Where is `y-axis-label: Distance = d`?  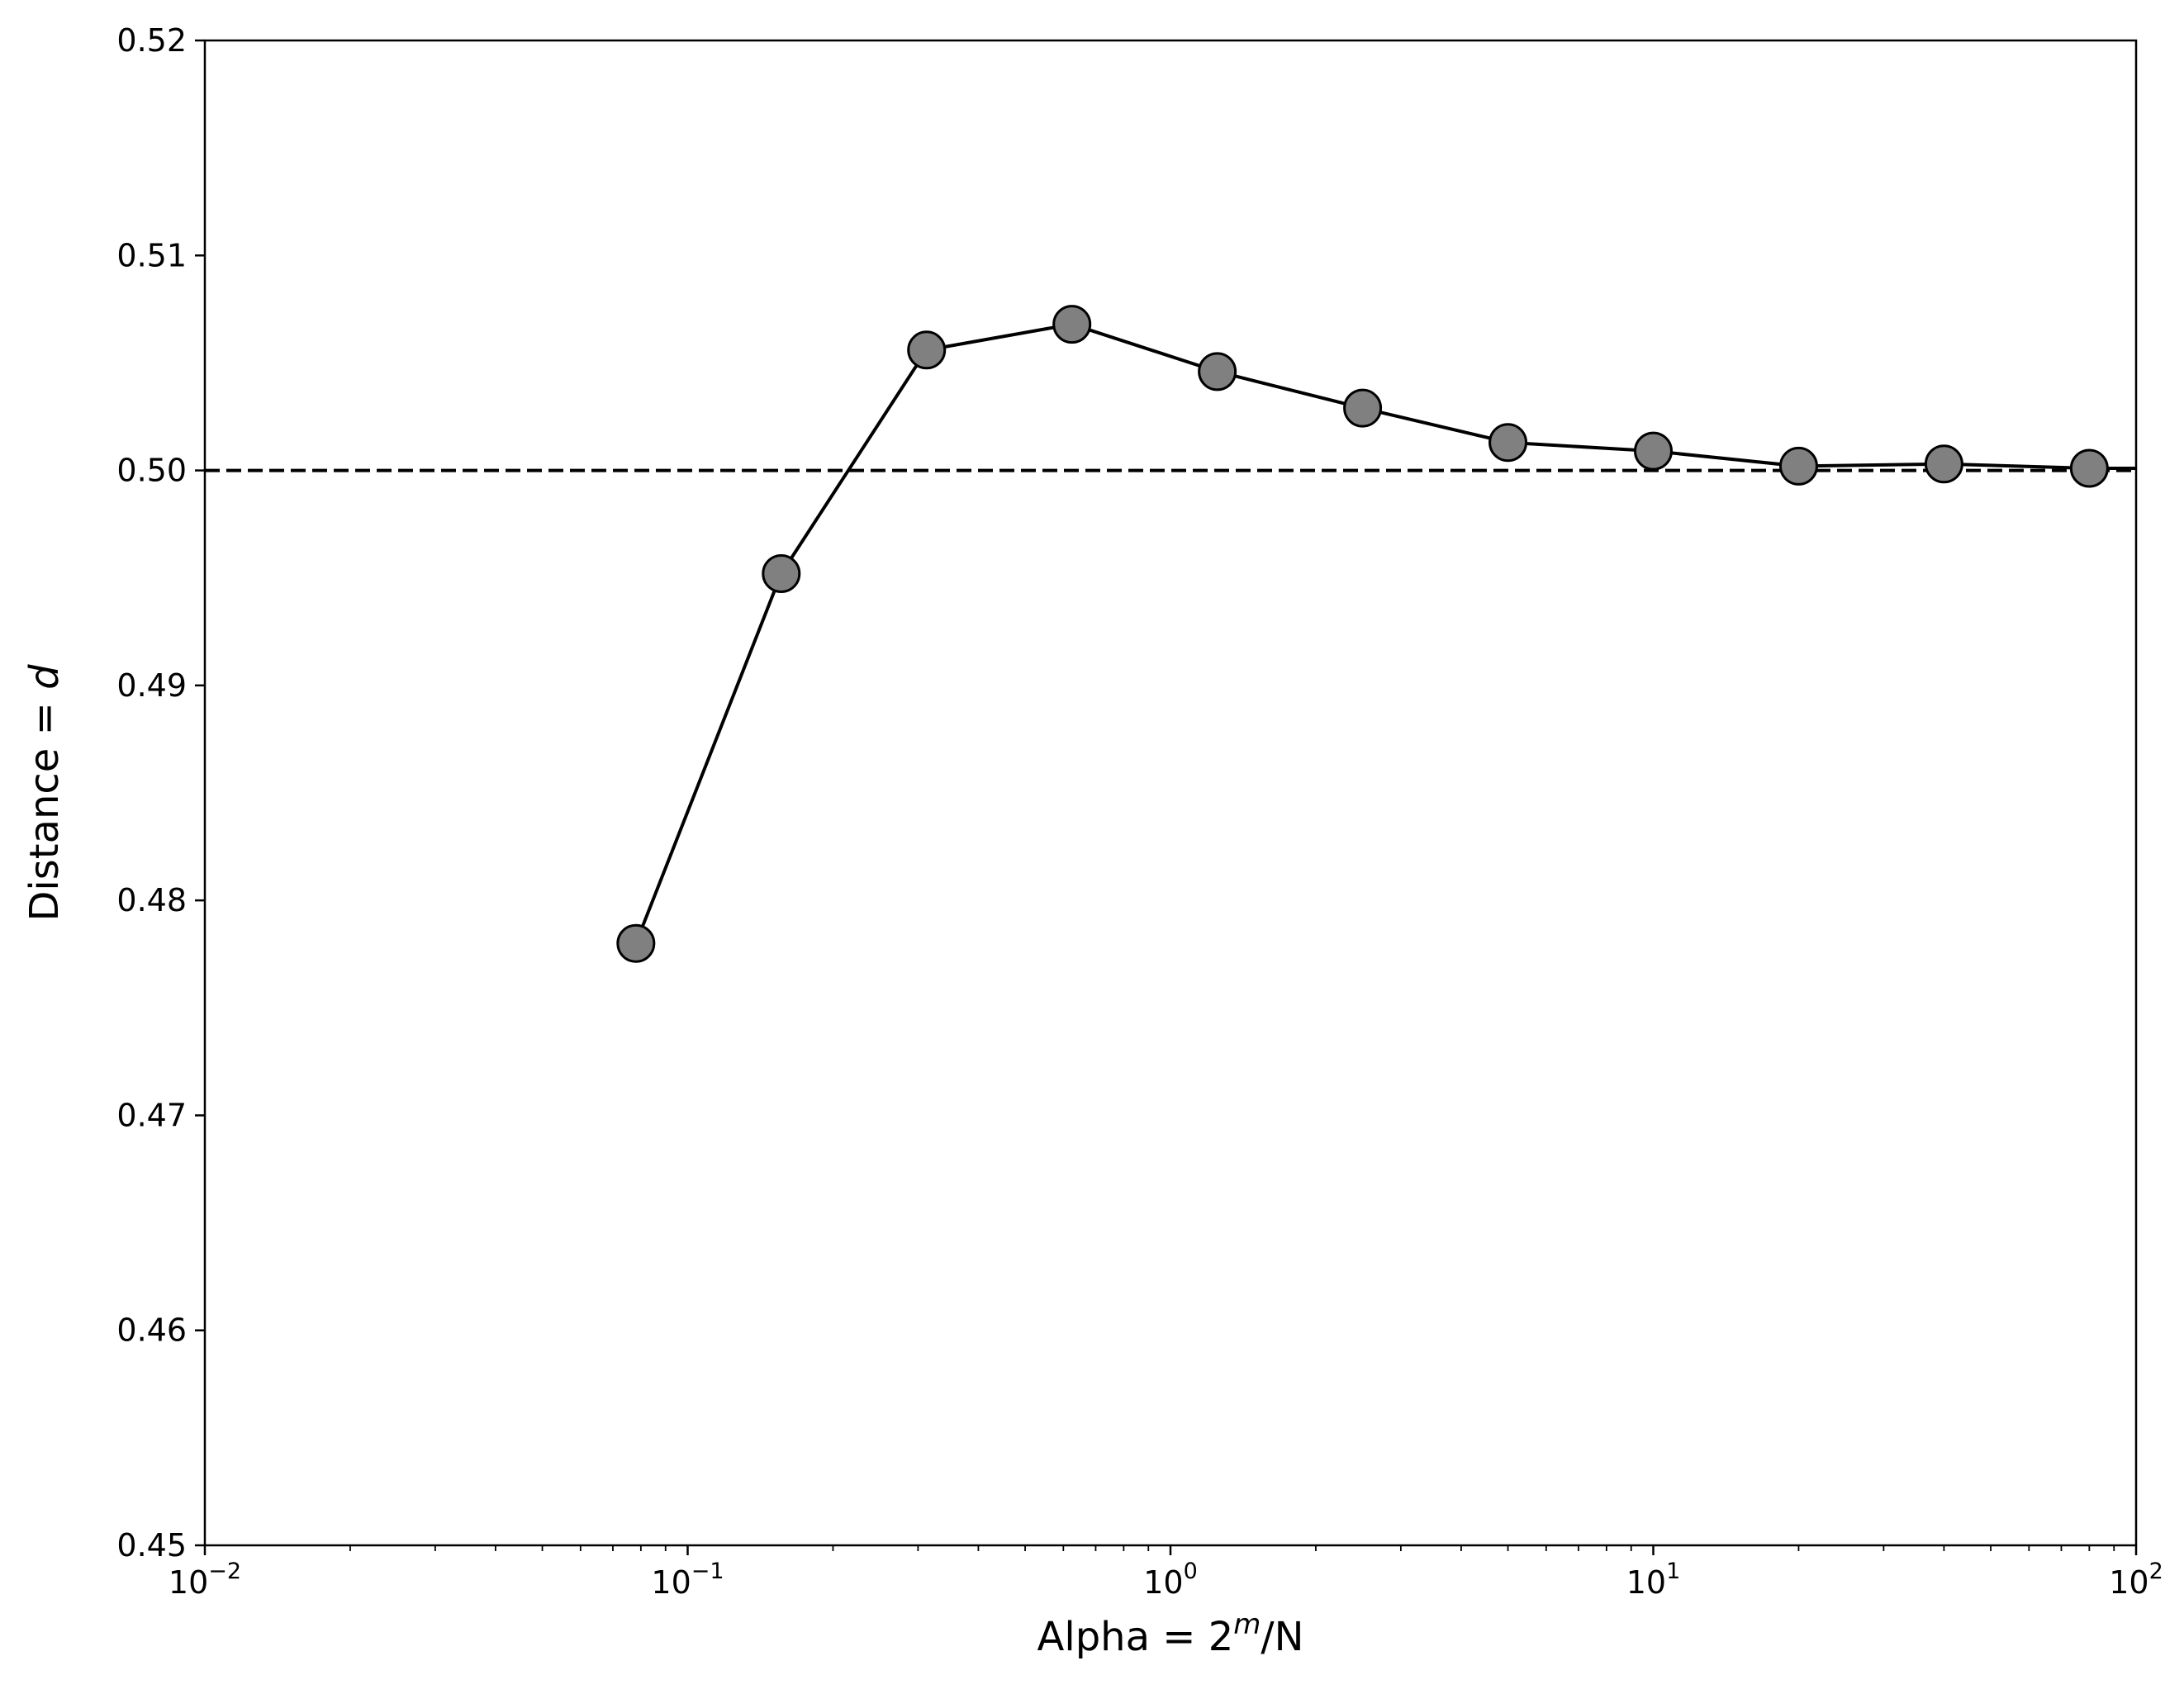 y-axis-label: Distance = d is located at coordinates (44, 793).